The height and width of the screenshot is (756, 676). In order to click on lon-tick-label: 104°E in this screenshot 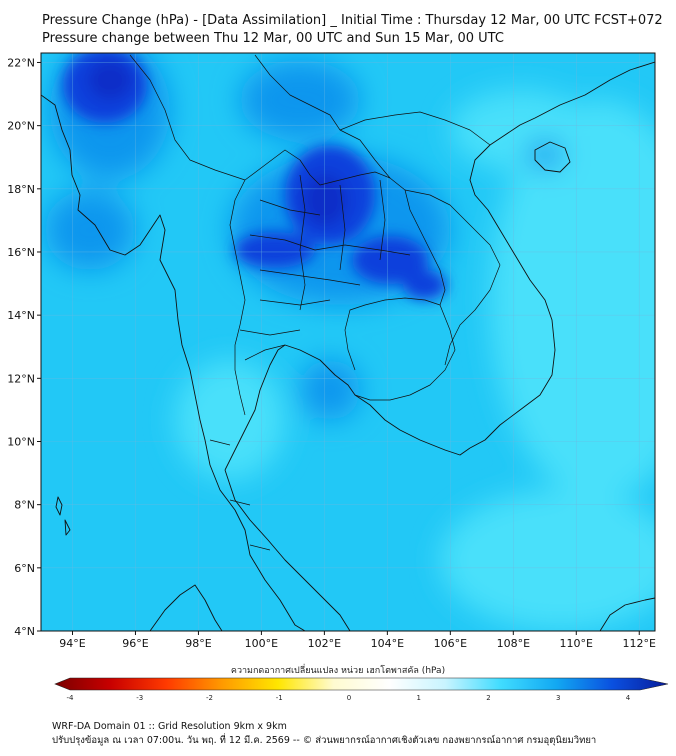, I will do `click(387, 643)`.